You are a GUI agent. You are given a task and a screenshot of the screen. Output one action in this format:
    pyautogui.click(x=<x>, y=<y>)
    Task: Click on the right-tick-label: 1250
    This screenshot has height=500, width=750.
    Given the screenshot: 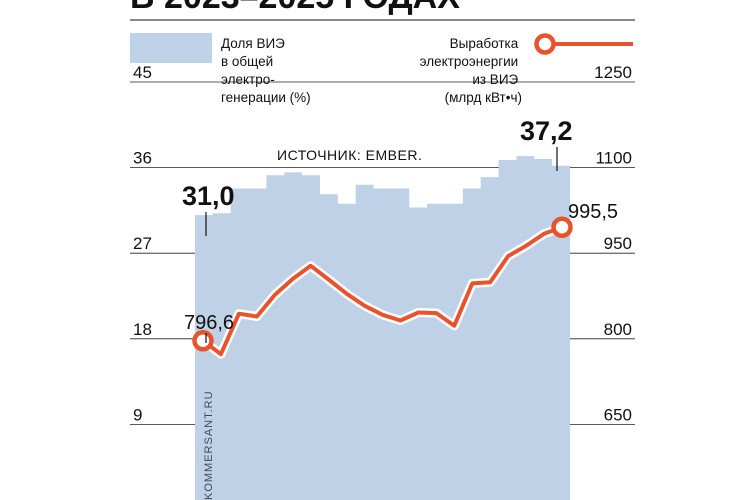 What is the action you would take?
    pyautogui.click(x=613, y=72)
    